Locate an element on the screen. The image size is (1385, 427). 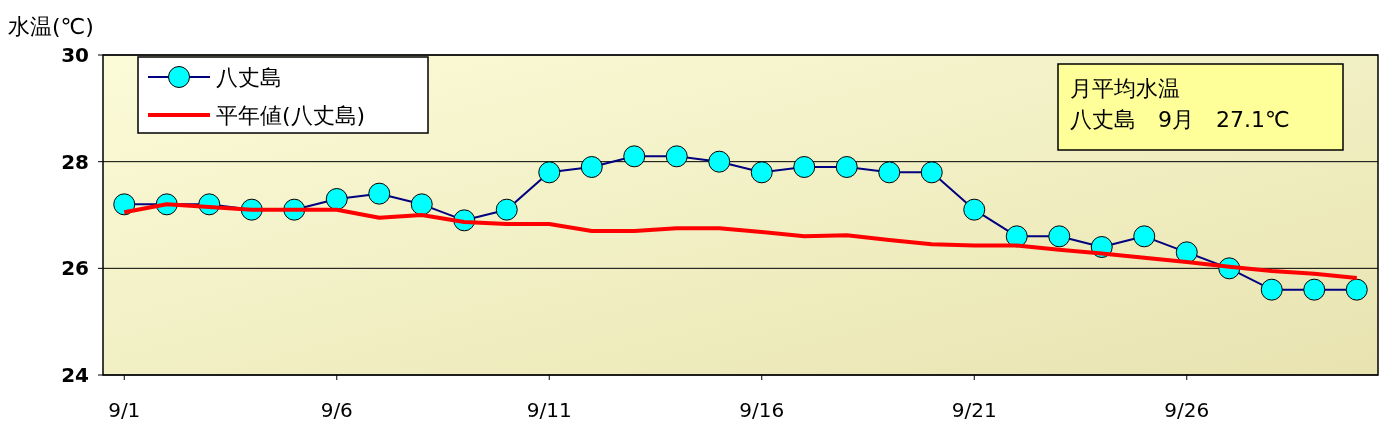
y-tick-label: 26 is located at coordinates (75, 268).